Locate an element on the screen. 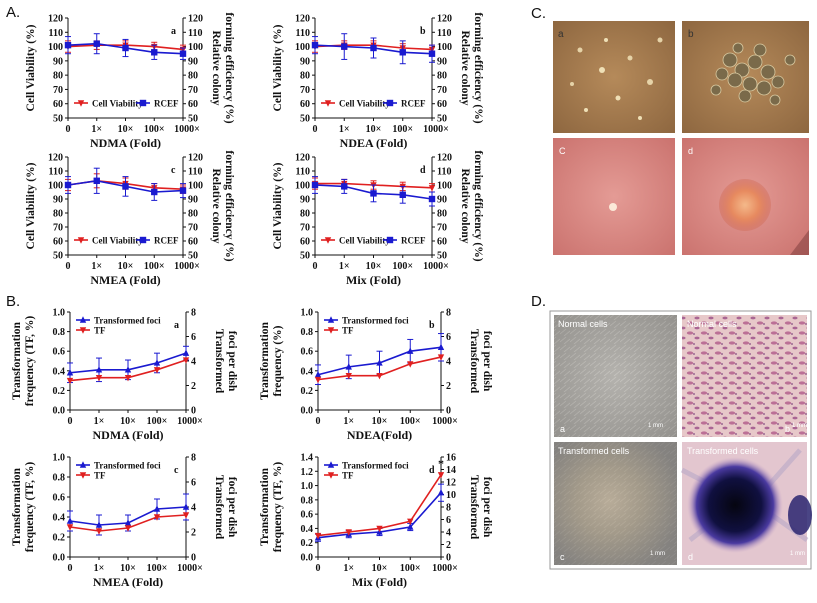 Image resolution: width=817 pixels, height=603 pixels. subpanel-label: c is located at coordinates (176, 470).